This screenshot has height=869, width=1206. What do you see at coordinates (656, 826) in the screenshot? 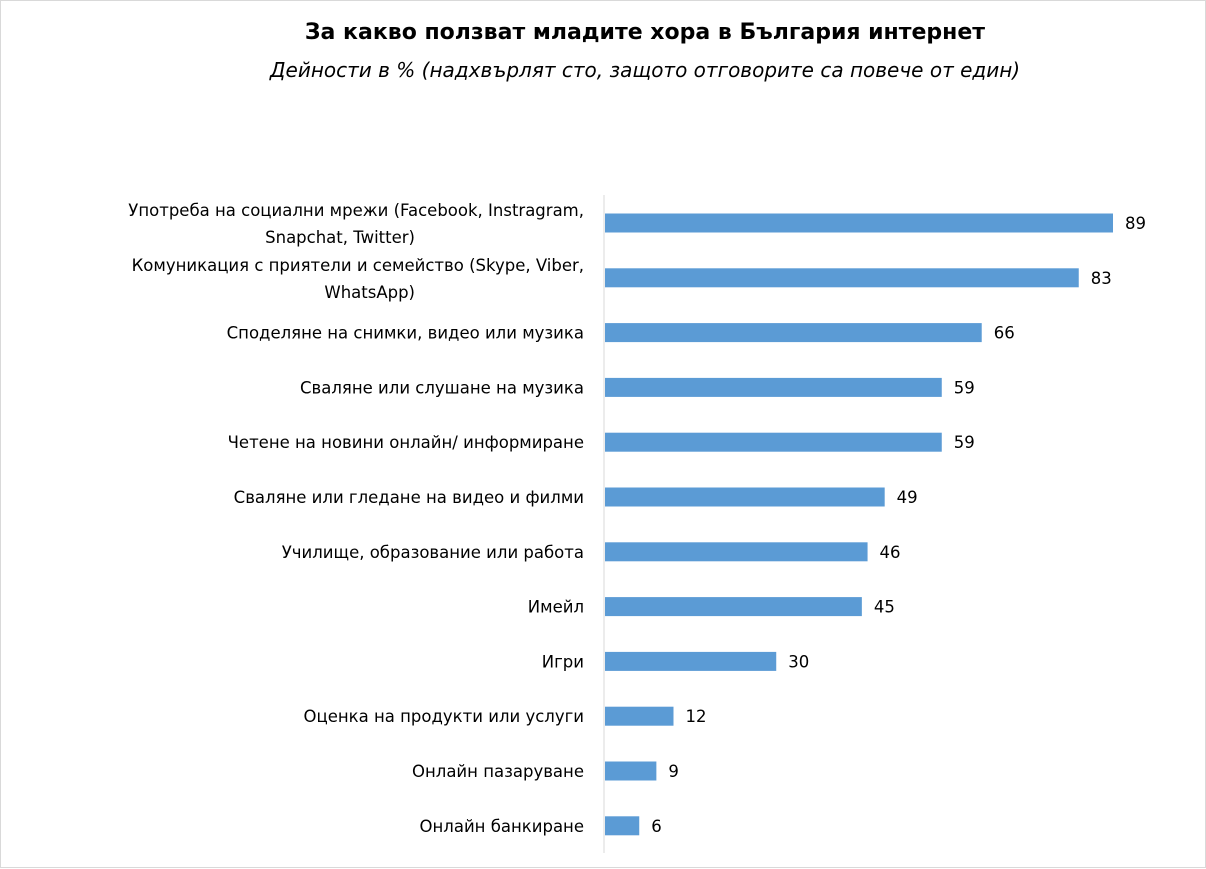
I see `data-label: 6` at bounding box center [656, 826].